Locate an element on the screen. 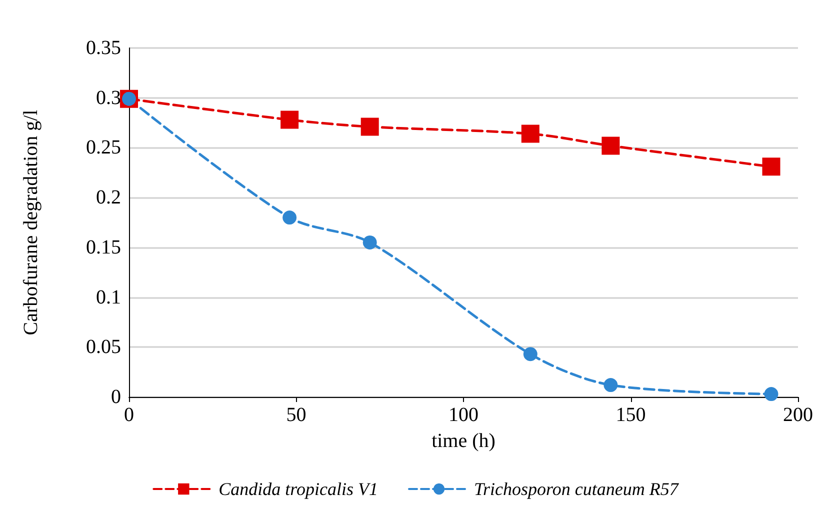 This screenshot has width=831, height=513. y-tick-label: 0.3 is located at coordinates (108, 97).